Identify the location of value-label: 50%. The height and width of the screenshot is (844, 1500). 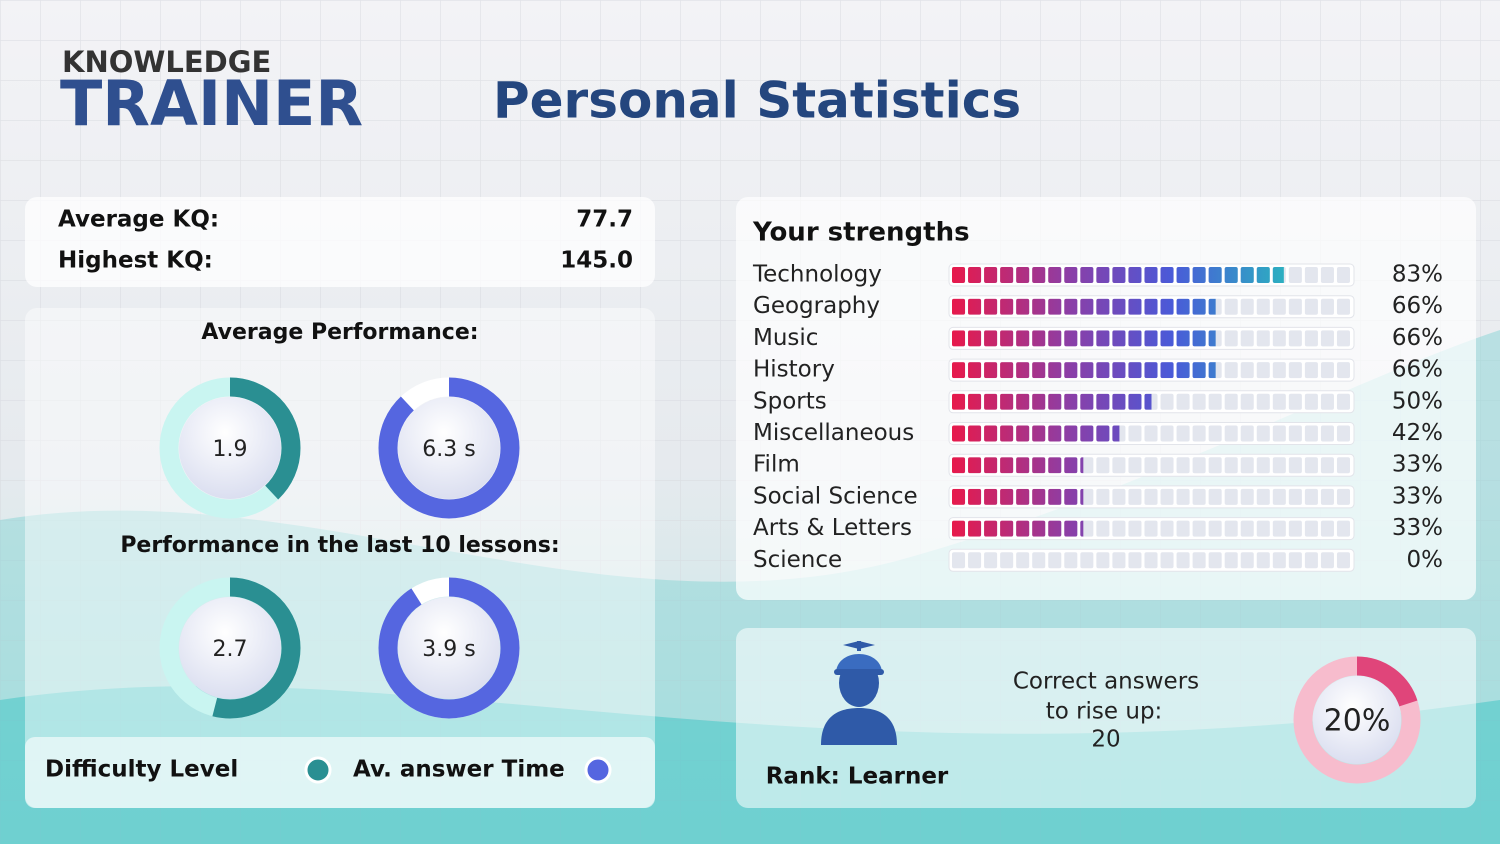
(1417, 401).